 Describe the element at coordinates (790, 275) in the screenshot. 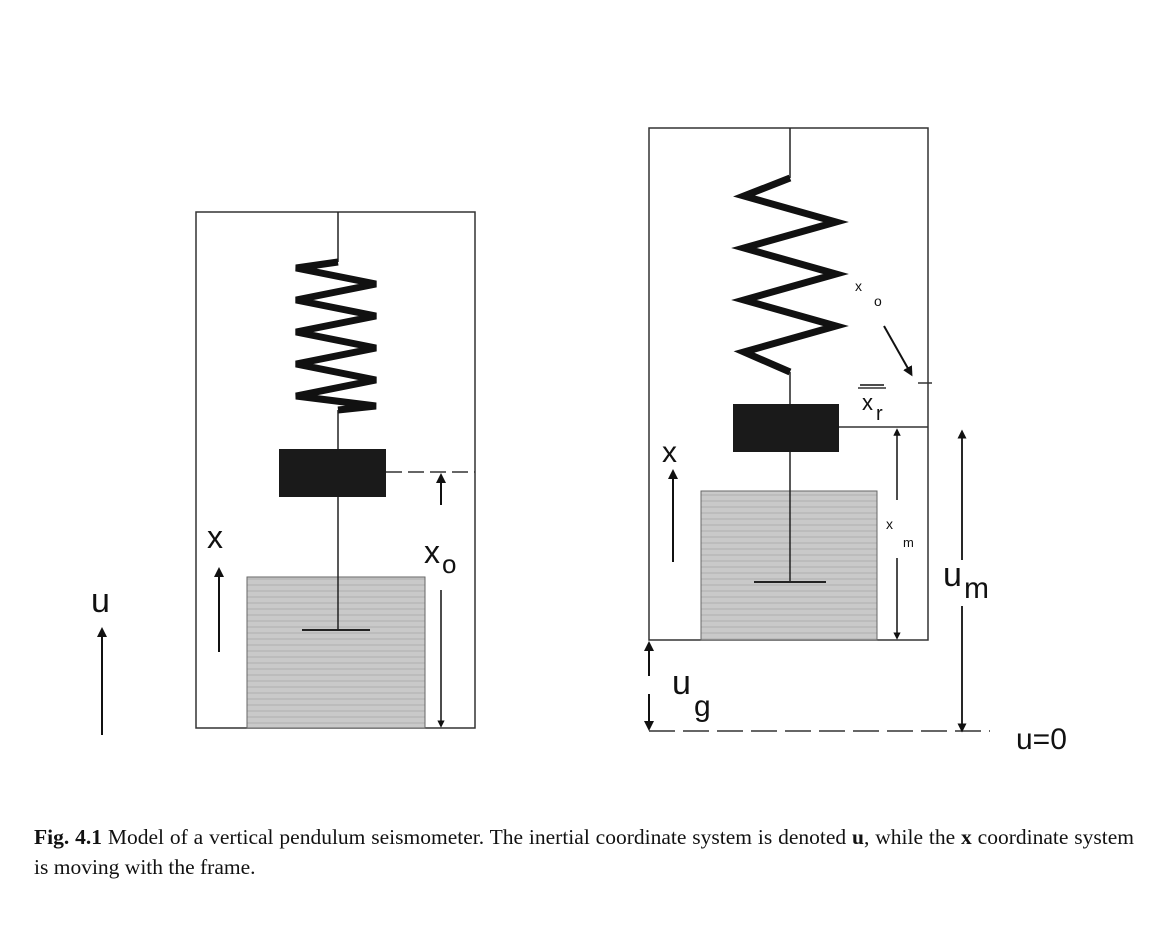

I see `right-spring` at that location.